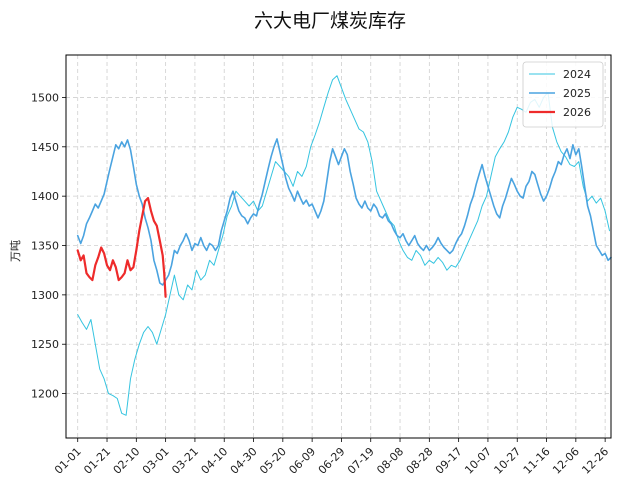 The width and height of the screenshot is (621, 494). Describe the element at coordinates (390, 461) in the screenshot. I see `x-tick-label: 08-08` at that location.